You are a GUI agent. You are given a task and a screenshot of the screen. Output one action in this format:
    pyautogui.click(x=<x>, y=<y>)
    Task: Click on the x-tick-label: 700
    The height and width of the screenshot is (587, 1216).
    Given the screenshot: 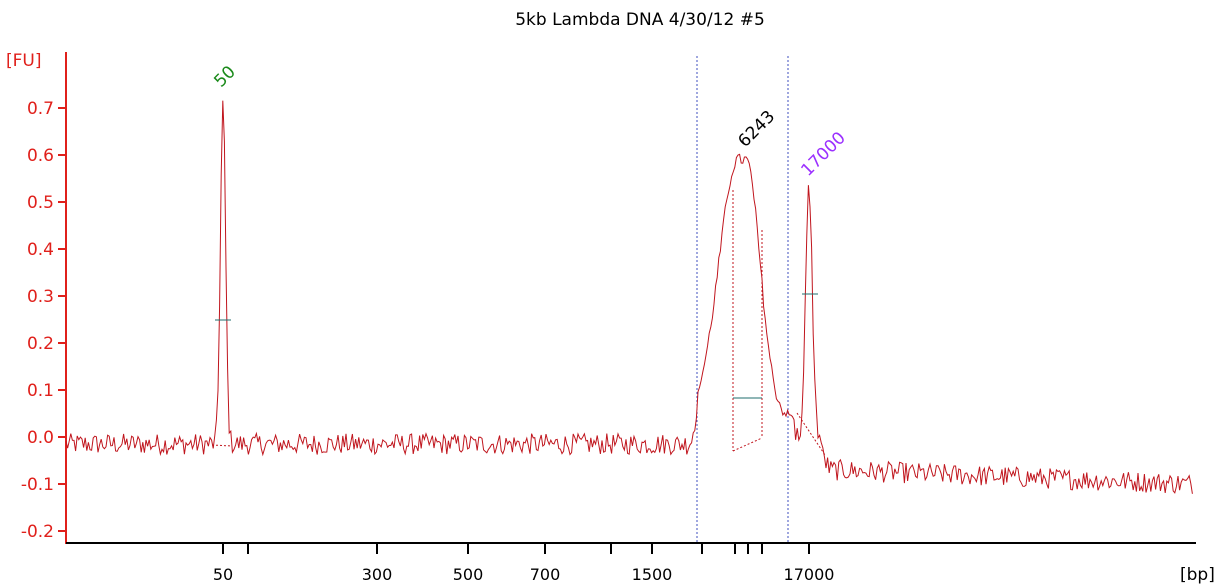 What is the action you would take?
    pyautogui.click(x=545, y=574)
    